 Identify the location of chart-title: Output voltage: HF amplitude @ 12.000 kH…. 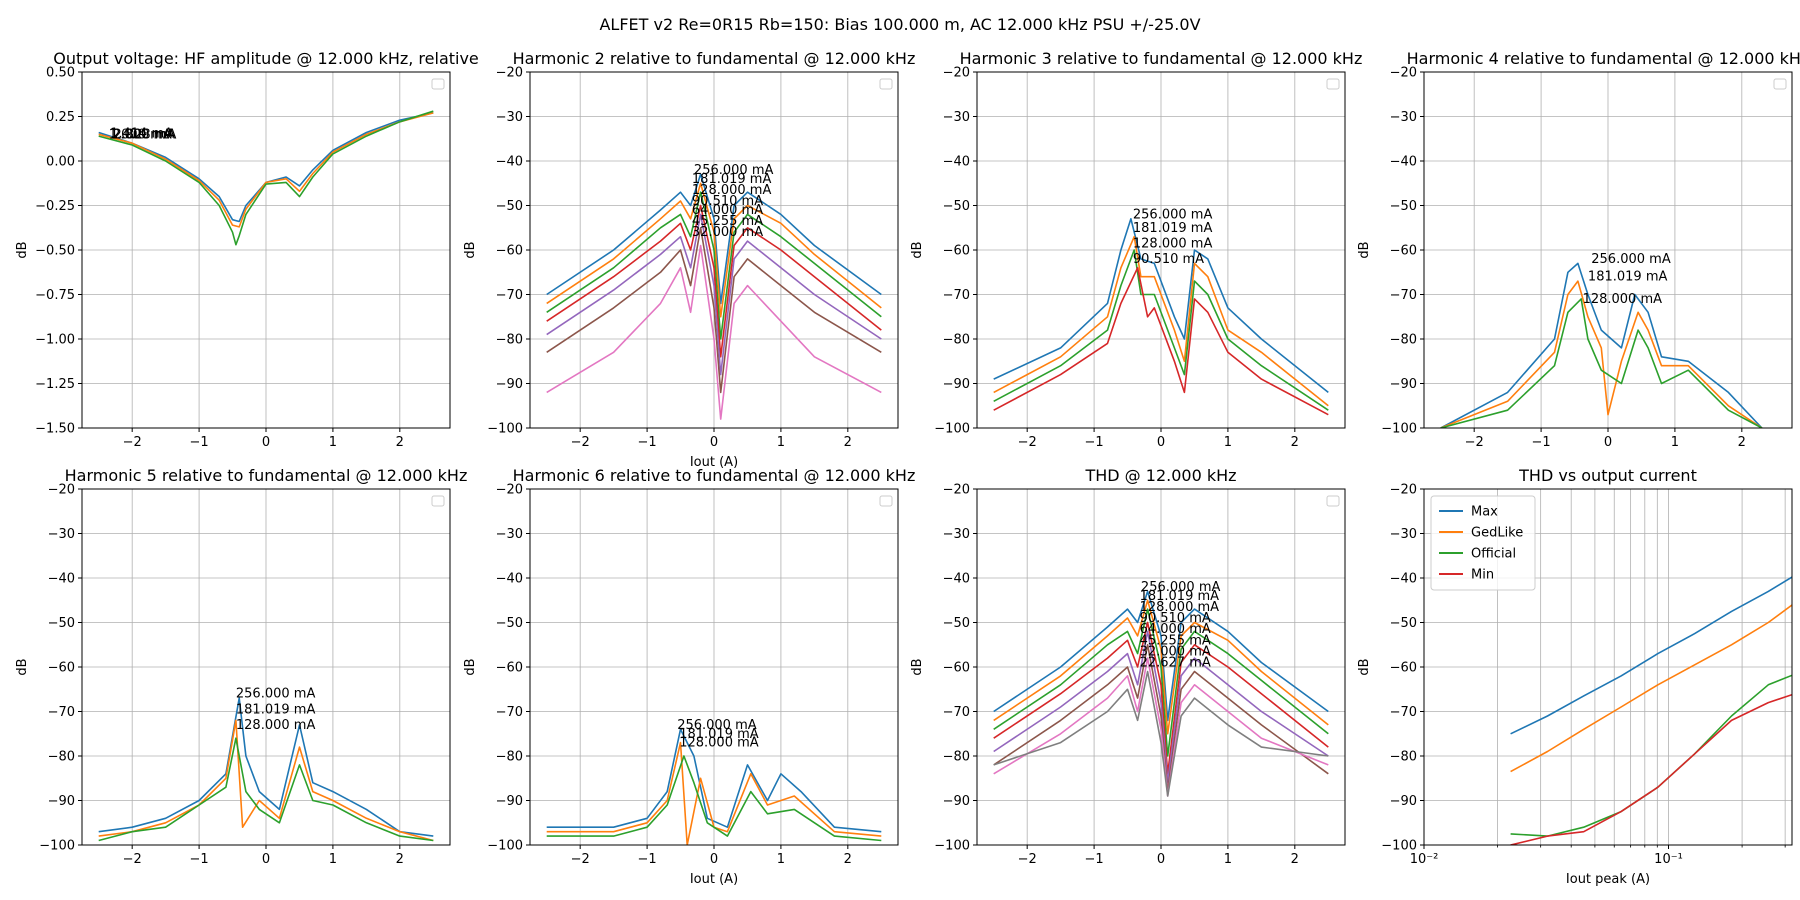
(266, 58).